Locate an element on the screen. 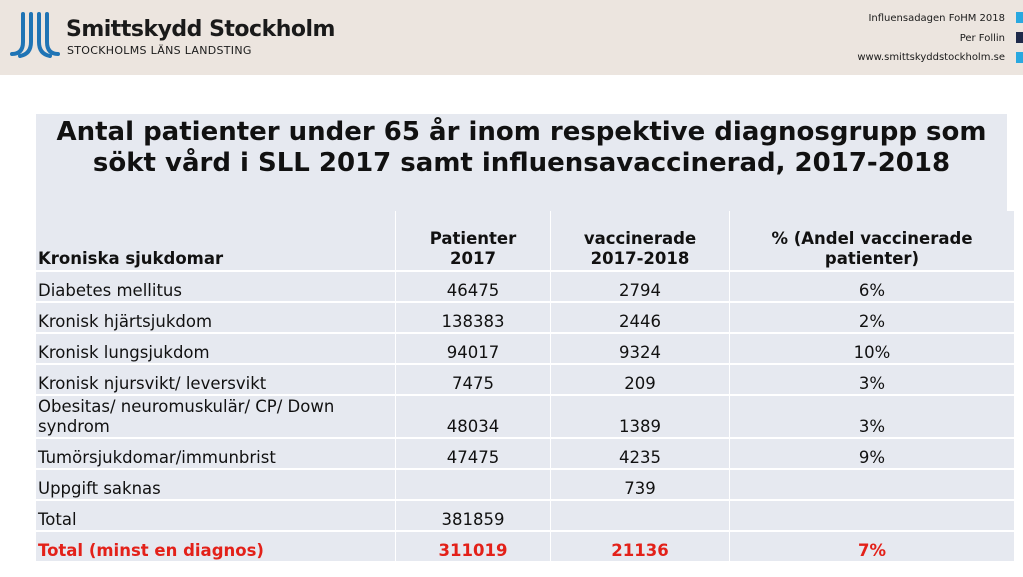 The height and width of the screenshot is (577, 1023). event-name: Influensadagen FoHM 2018 is located at coordinates (936, 18).